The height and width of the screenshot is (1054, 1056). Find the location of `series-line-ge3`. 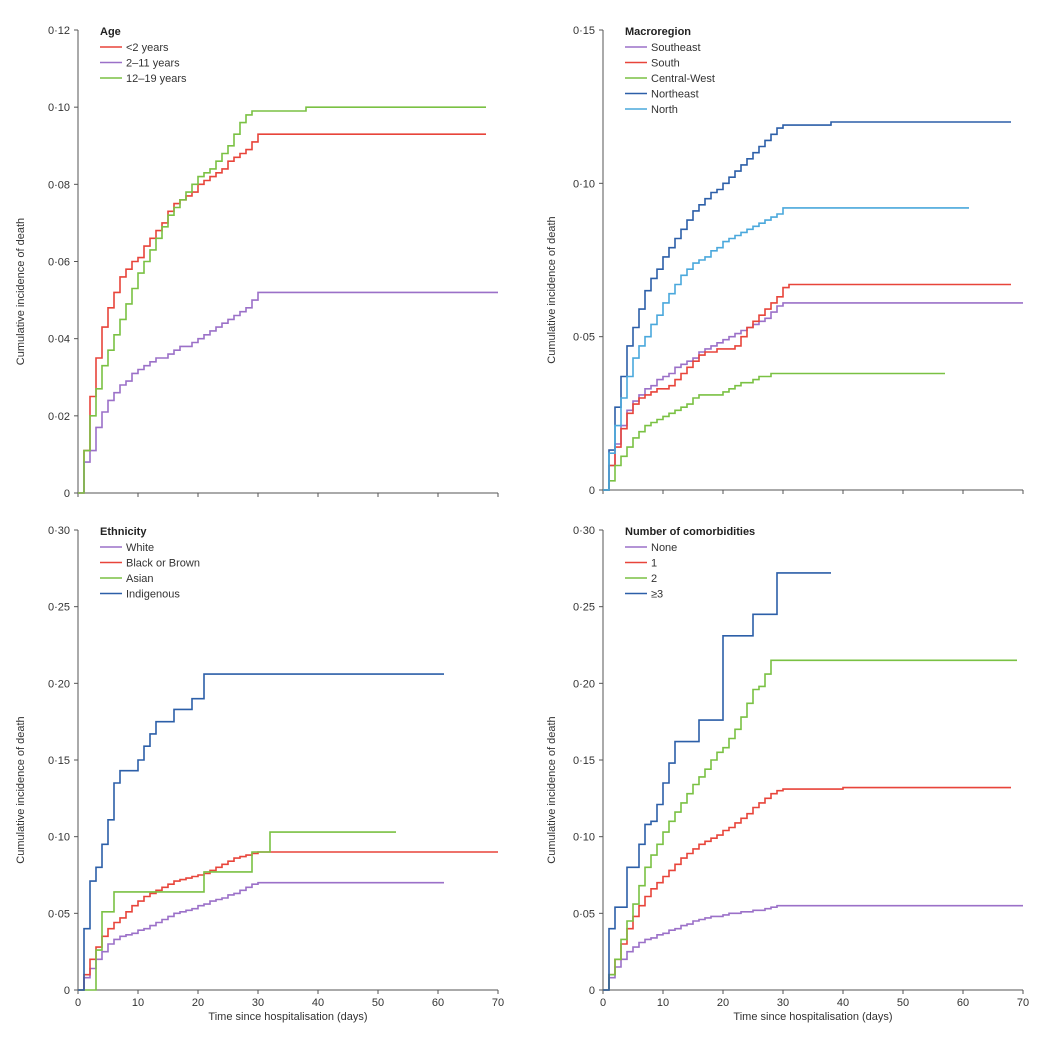

series-line-ge3 is located at coordinates (717, 781).